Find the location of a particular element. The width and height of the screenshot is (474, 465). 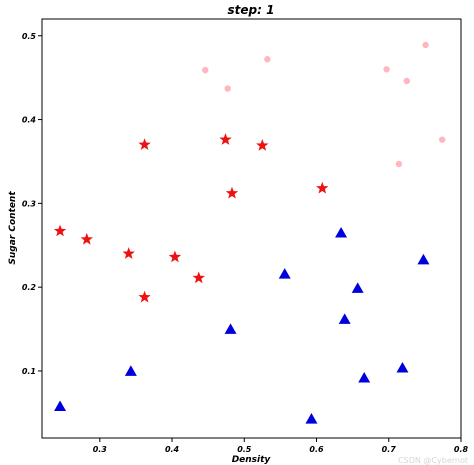

x-tick-label: 0.5 is located at coordinates (244, 449).